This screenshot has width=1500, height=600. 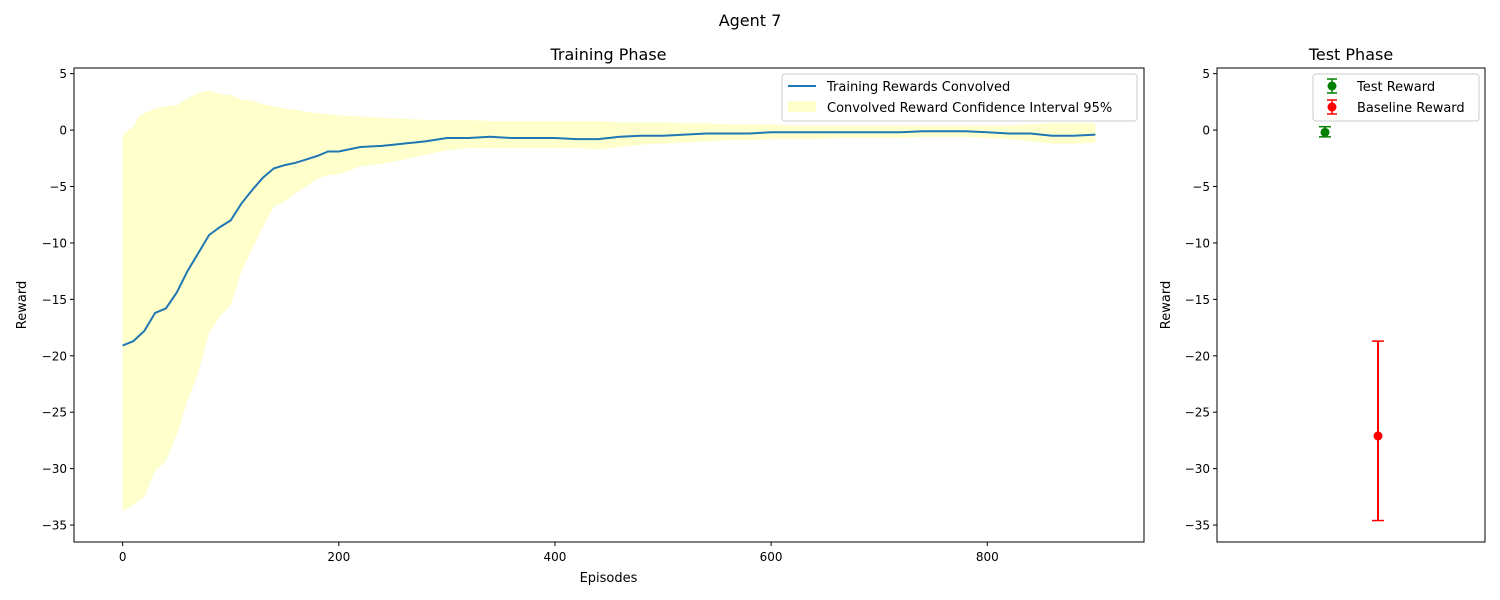 I want to click on legend-test-marker, so click(x=1332, y=86).